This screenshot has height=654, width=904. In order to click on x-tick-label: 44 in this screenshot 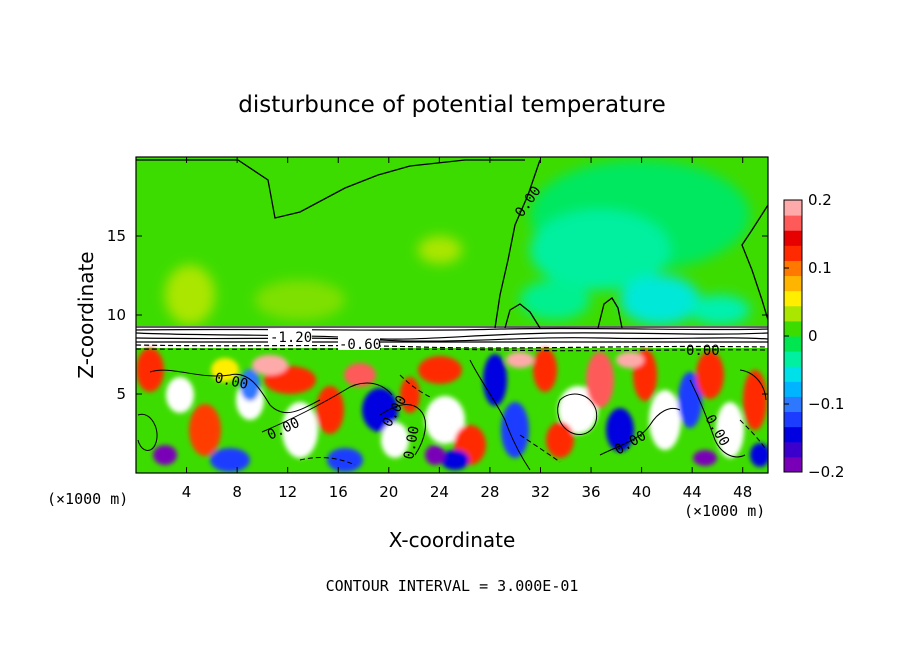, I will do `click(692, 492)`.